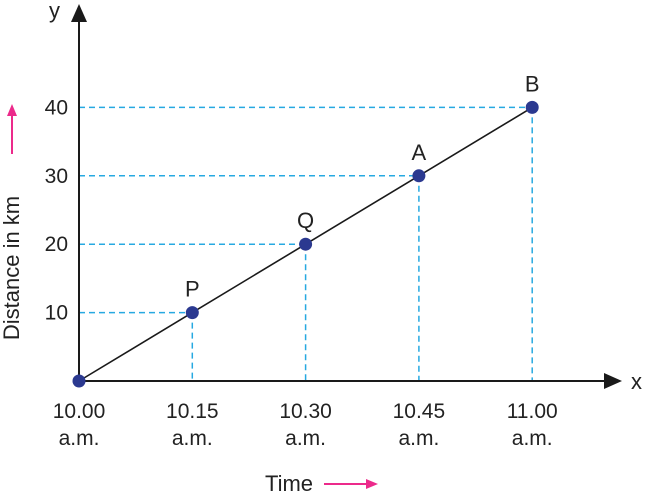 This screenshot has height=492, width=646. I want to click on data-point-origin, so click(79, 381).